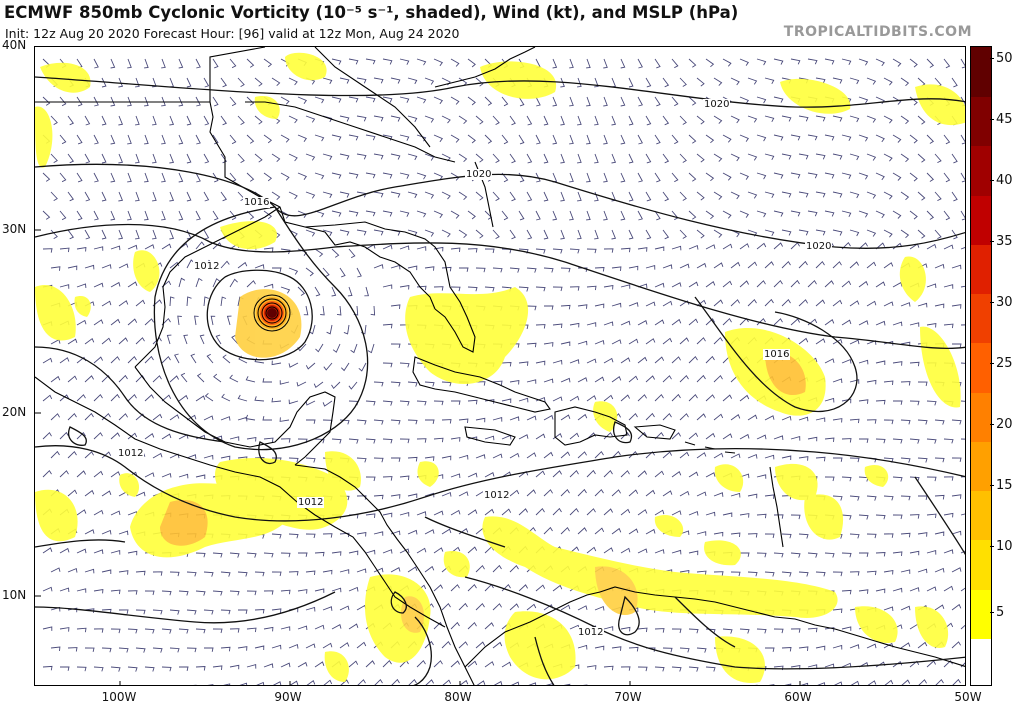  What do you see at coordinates (981, 613) in the screenshot?
I see `colorbar-segment` at bounding box center [981, 613].